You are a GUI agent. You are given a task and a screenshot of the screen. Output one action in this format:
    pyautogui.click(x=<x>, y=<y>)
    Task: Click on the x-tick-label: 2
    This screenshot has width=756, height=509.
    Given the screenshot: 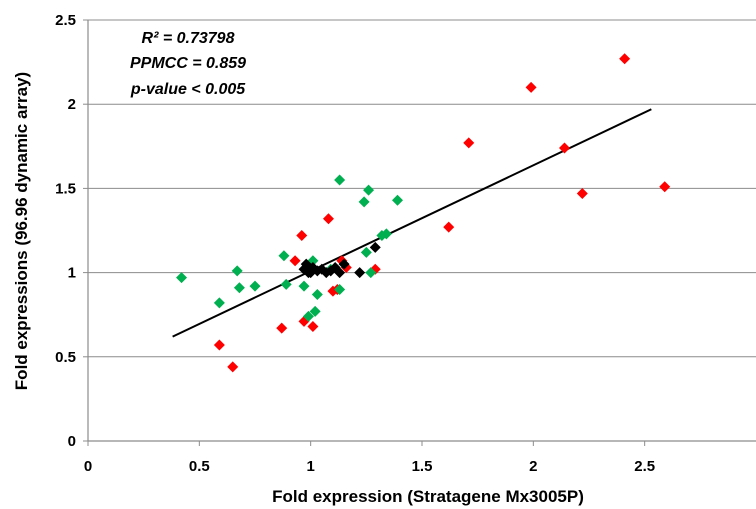 What is the action you would take?
    pyautogui.click(x=533, y=466)
    